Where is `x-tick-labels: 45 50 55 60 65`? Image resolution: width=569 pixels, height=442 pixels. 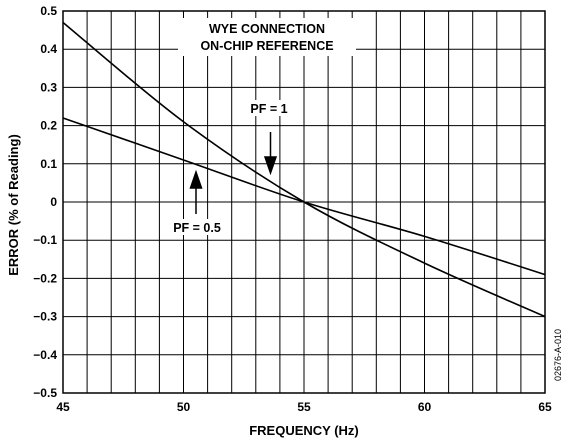 x-tick-labels: 45 50 55 60 65 is located at coordinates (304, 407).